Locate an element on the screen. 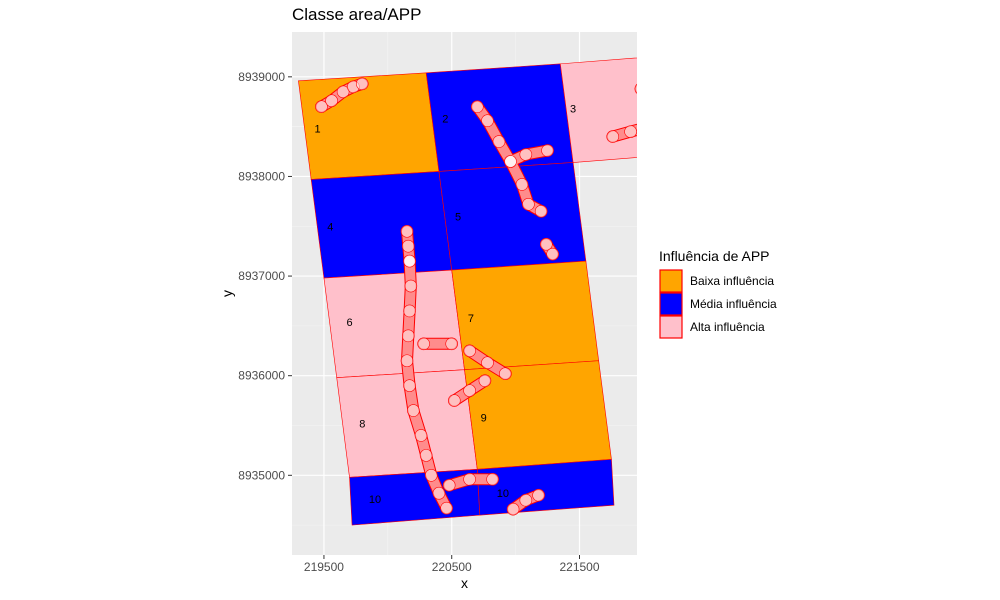 Image resolution: width=1000 pixels, height=600 pixels. y-tick-label: 8938000 is located at coordinates (261, 176).